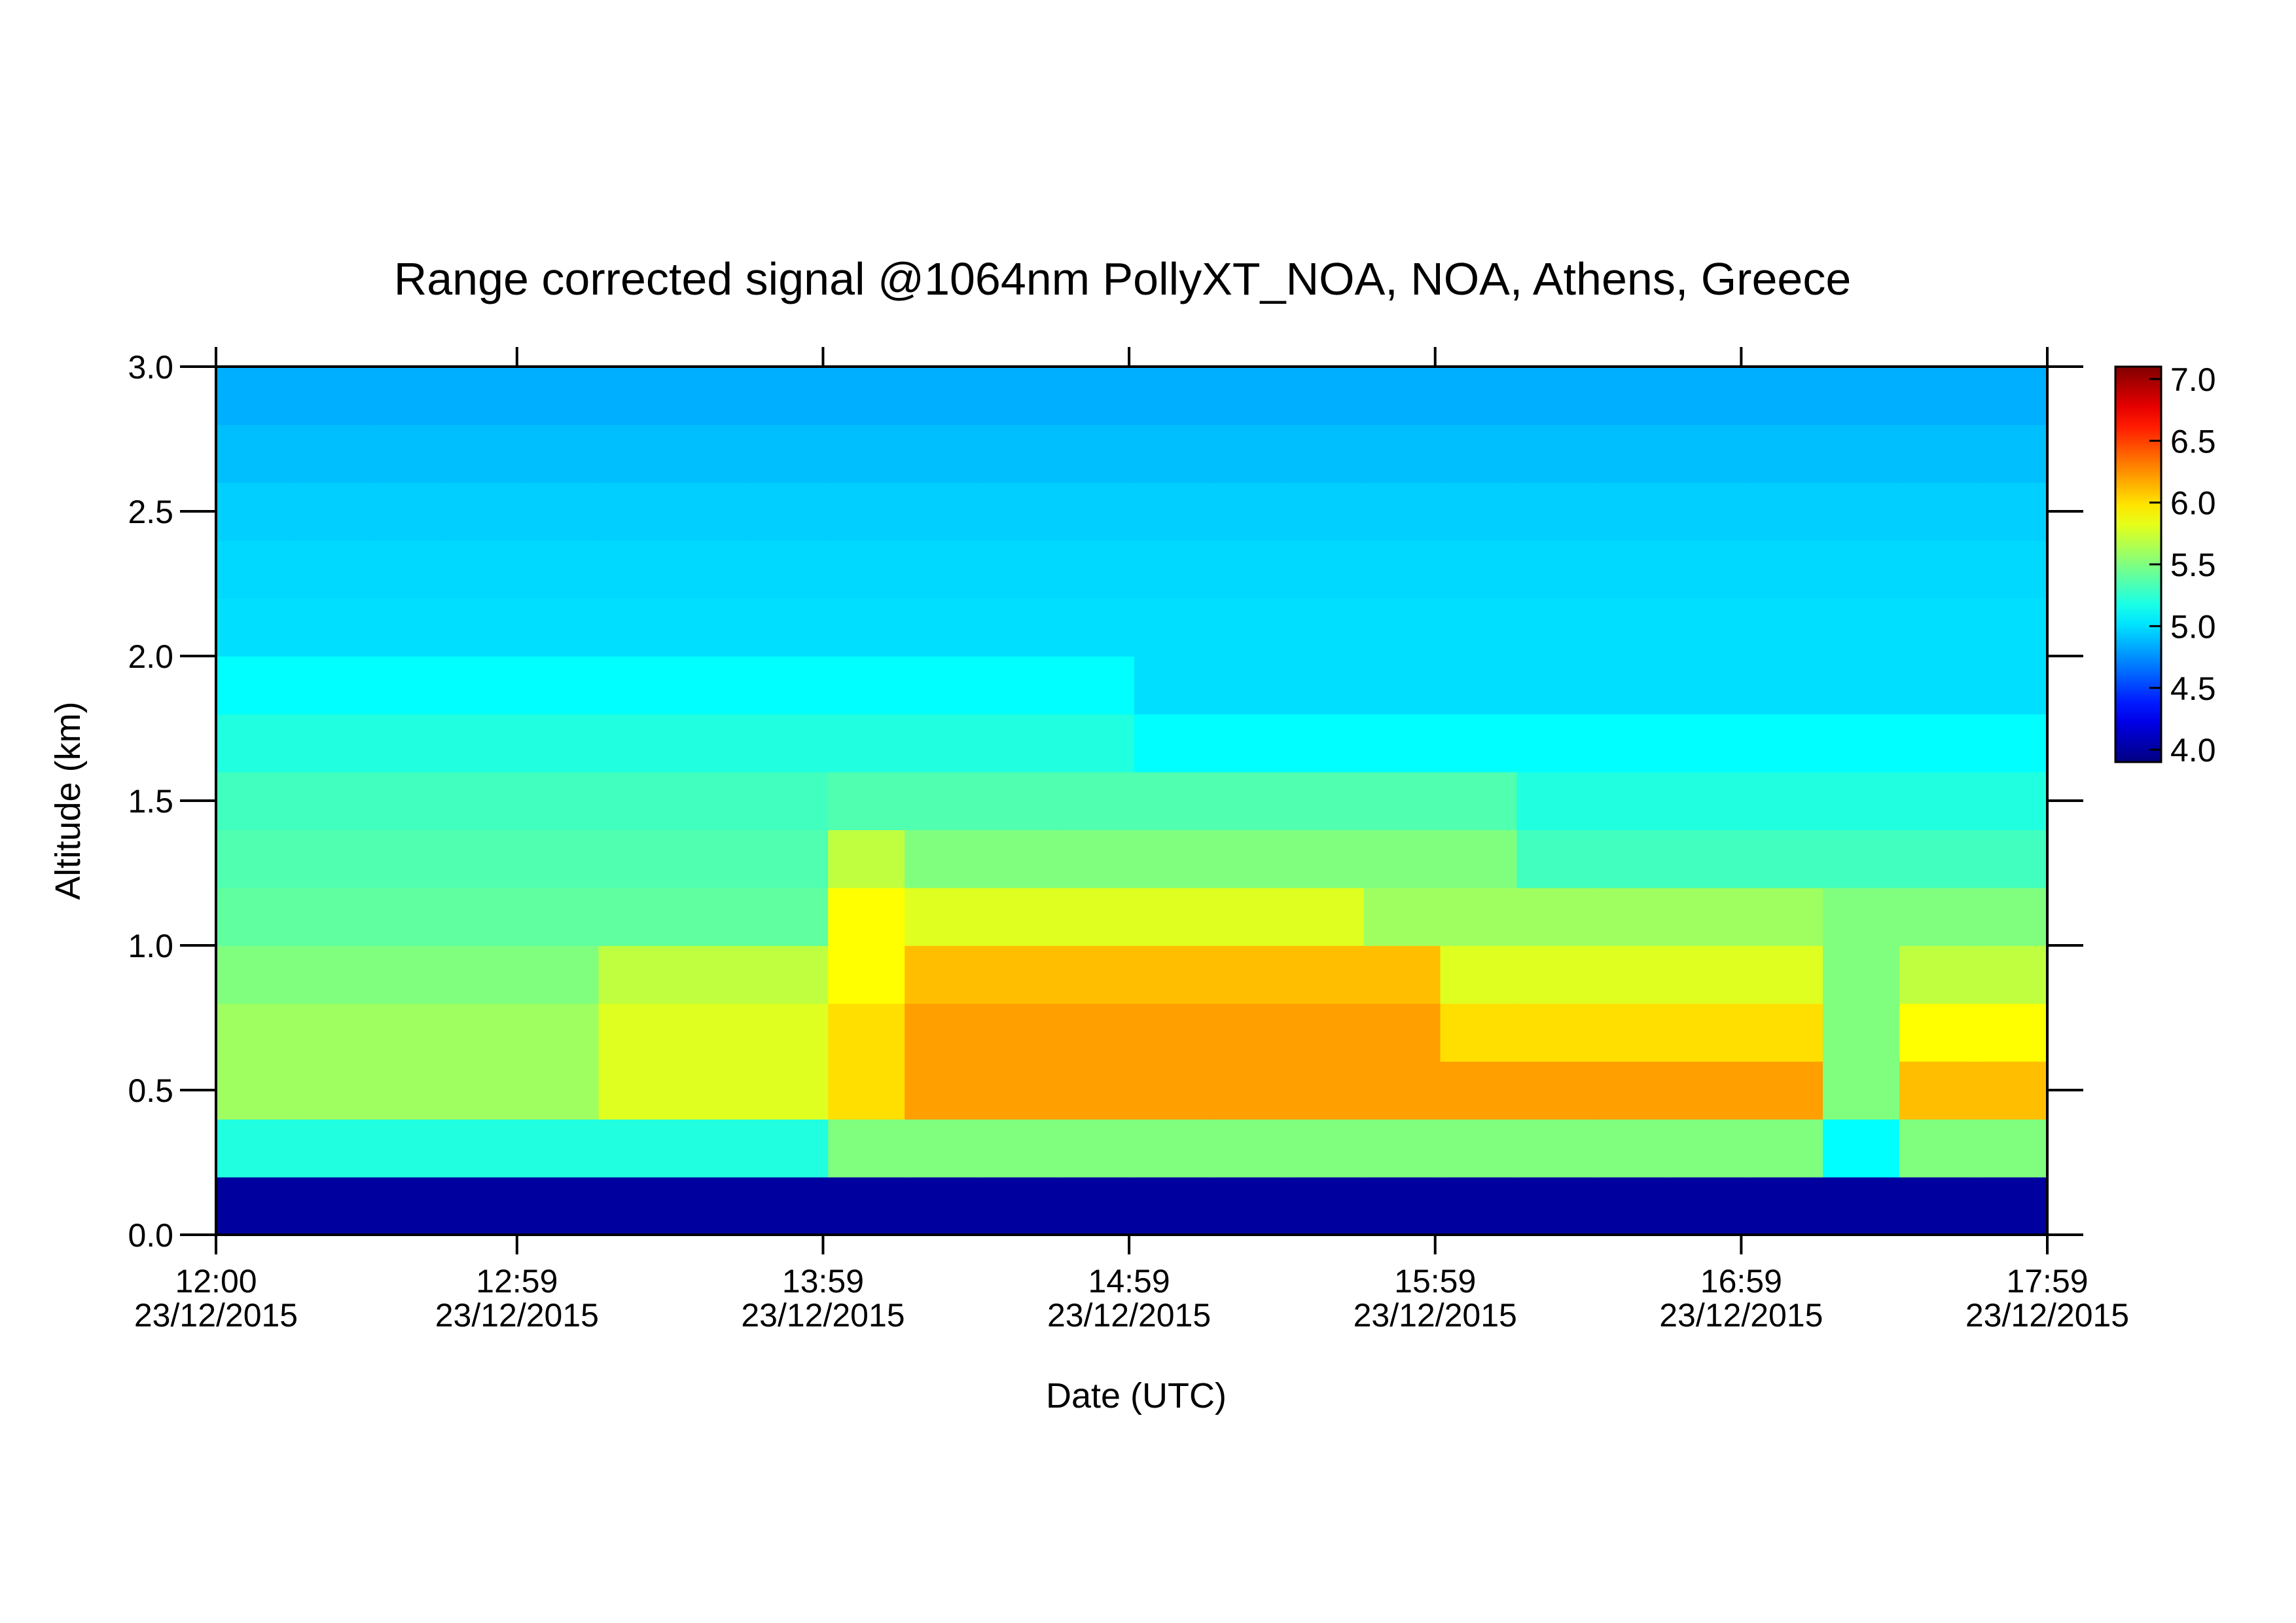 This screenshot has height=1623, width=2296. I want to click on colorbar, so click(2138, 564).